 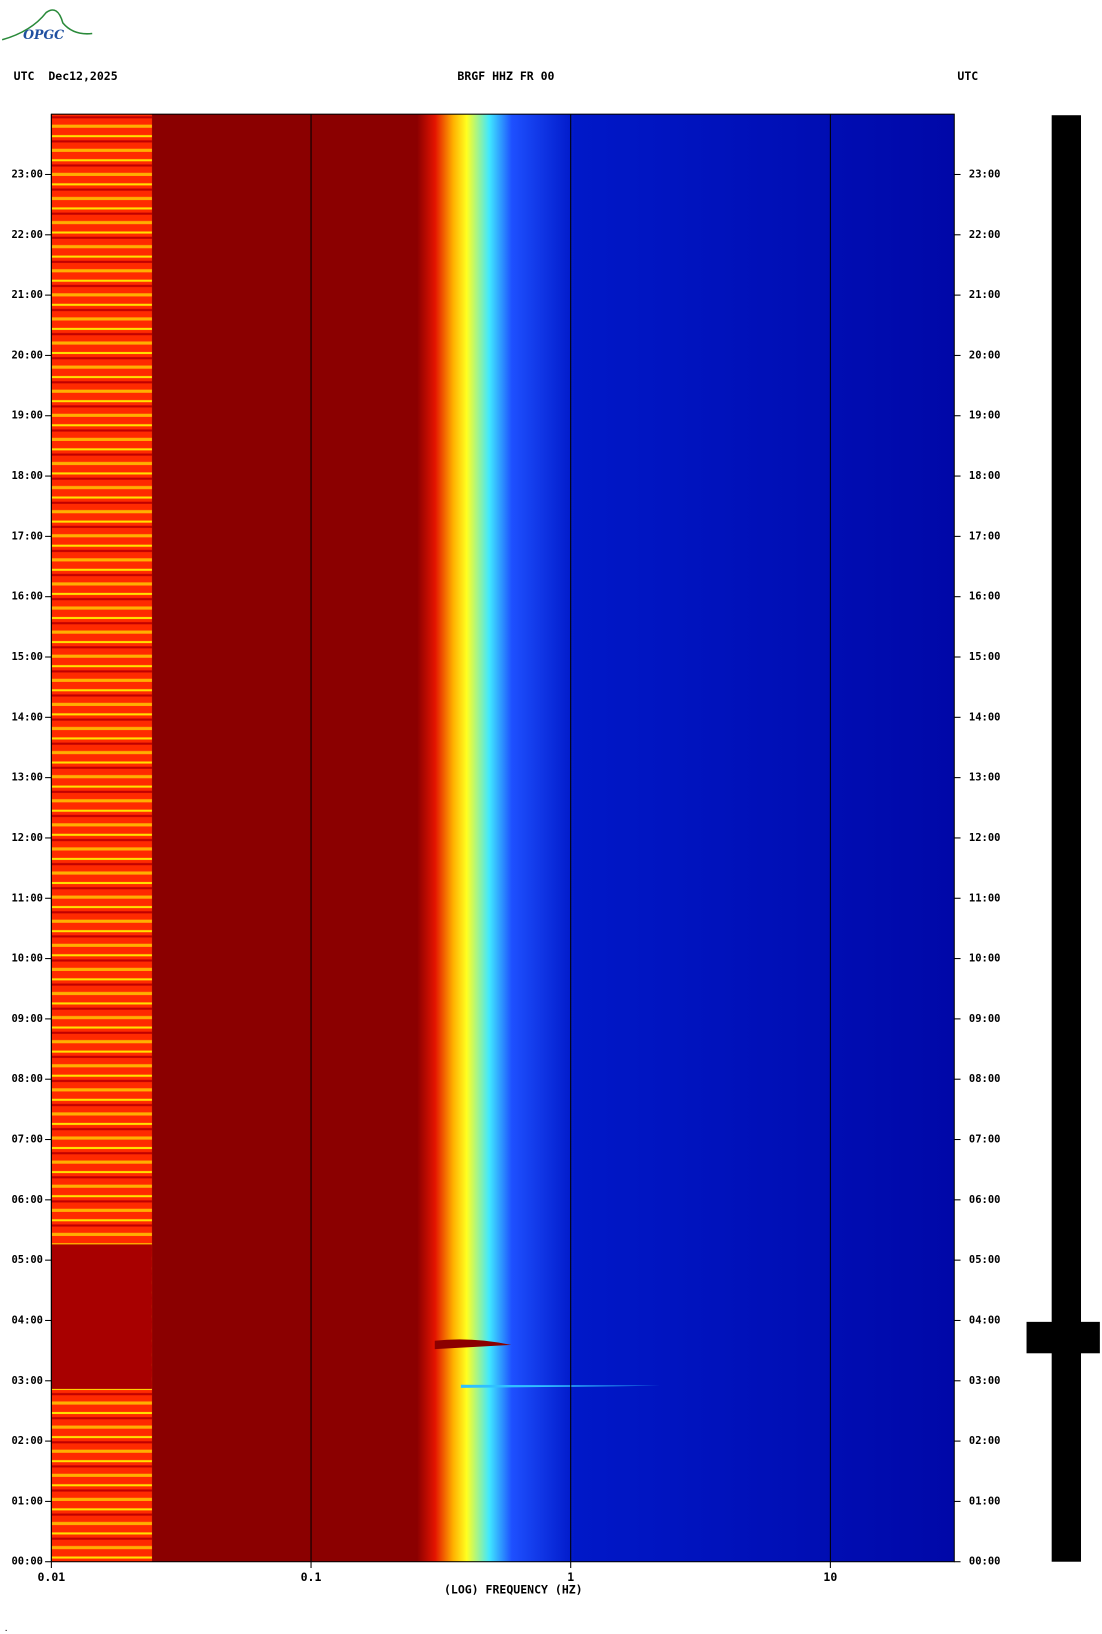 What do you see at coordinates (513, 1590) in the screenshot?
I see `x-axis-label: (LOG) FREQUENCY (HZ)` at bounding box center [513, 1590].